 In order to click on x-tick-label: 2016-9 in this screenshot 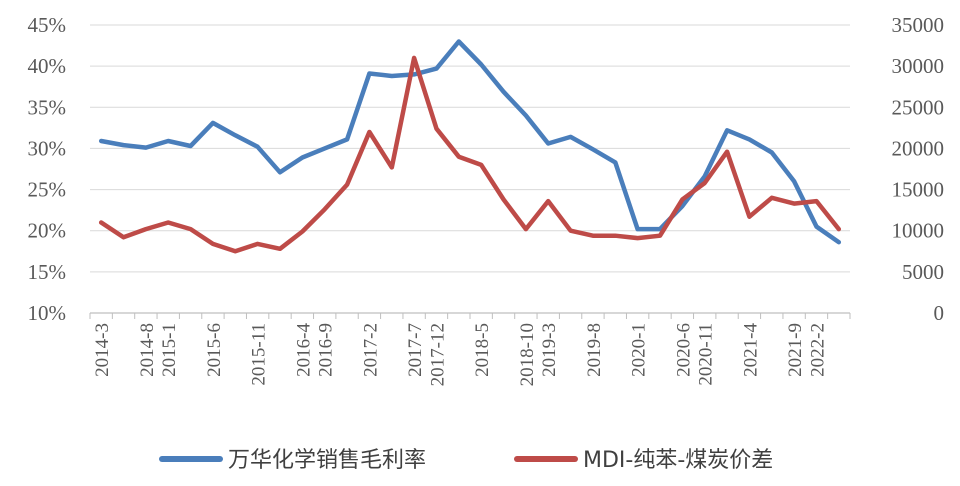, I will do `click(326, 350)`.